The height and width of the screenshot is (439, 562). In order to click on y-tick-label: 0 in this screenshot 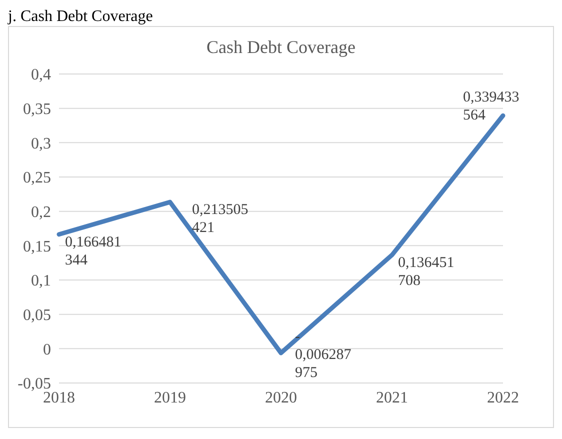, I will do `click(47, 349)`.